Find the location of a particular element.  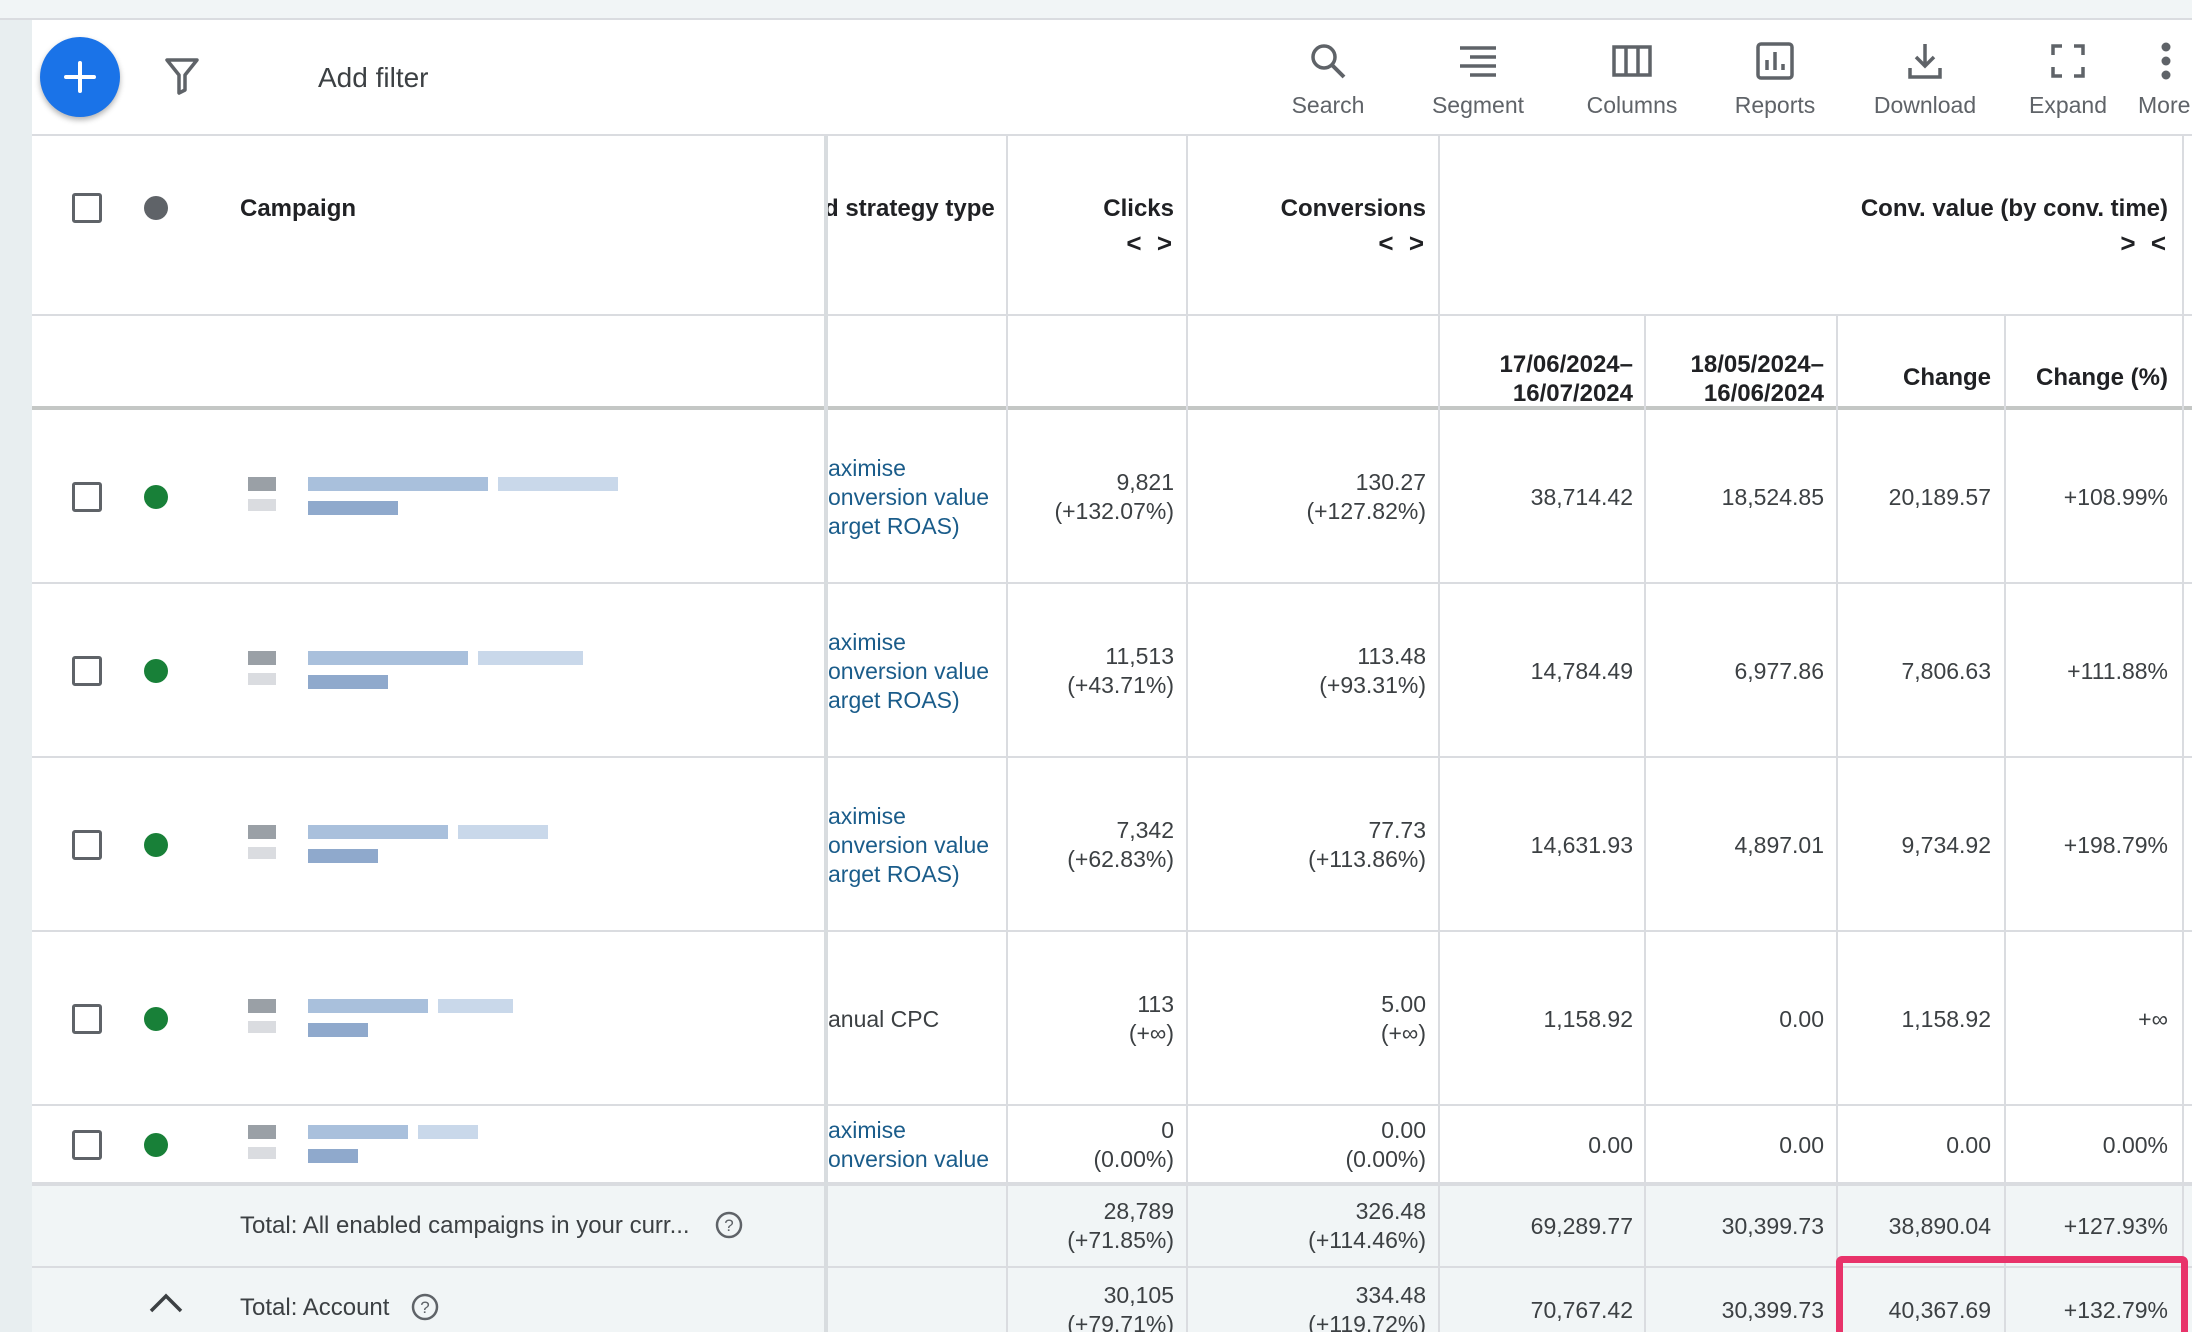

plus-icon is located at coordinates (80, 77).